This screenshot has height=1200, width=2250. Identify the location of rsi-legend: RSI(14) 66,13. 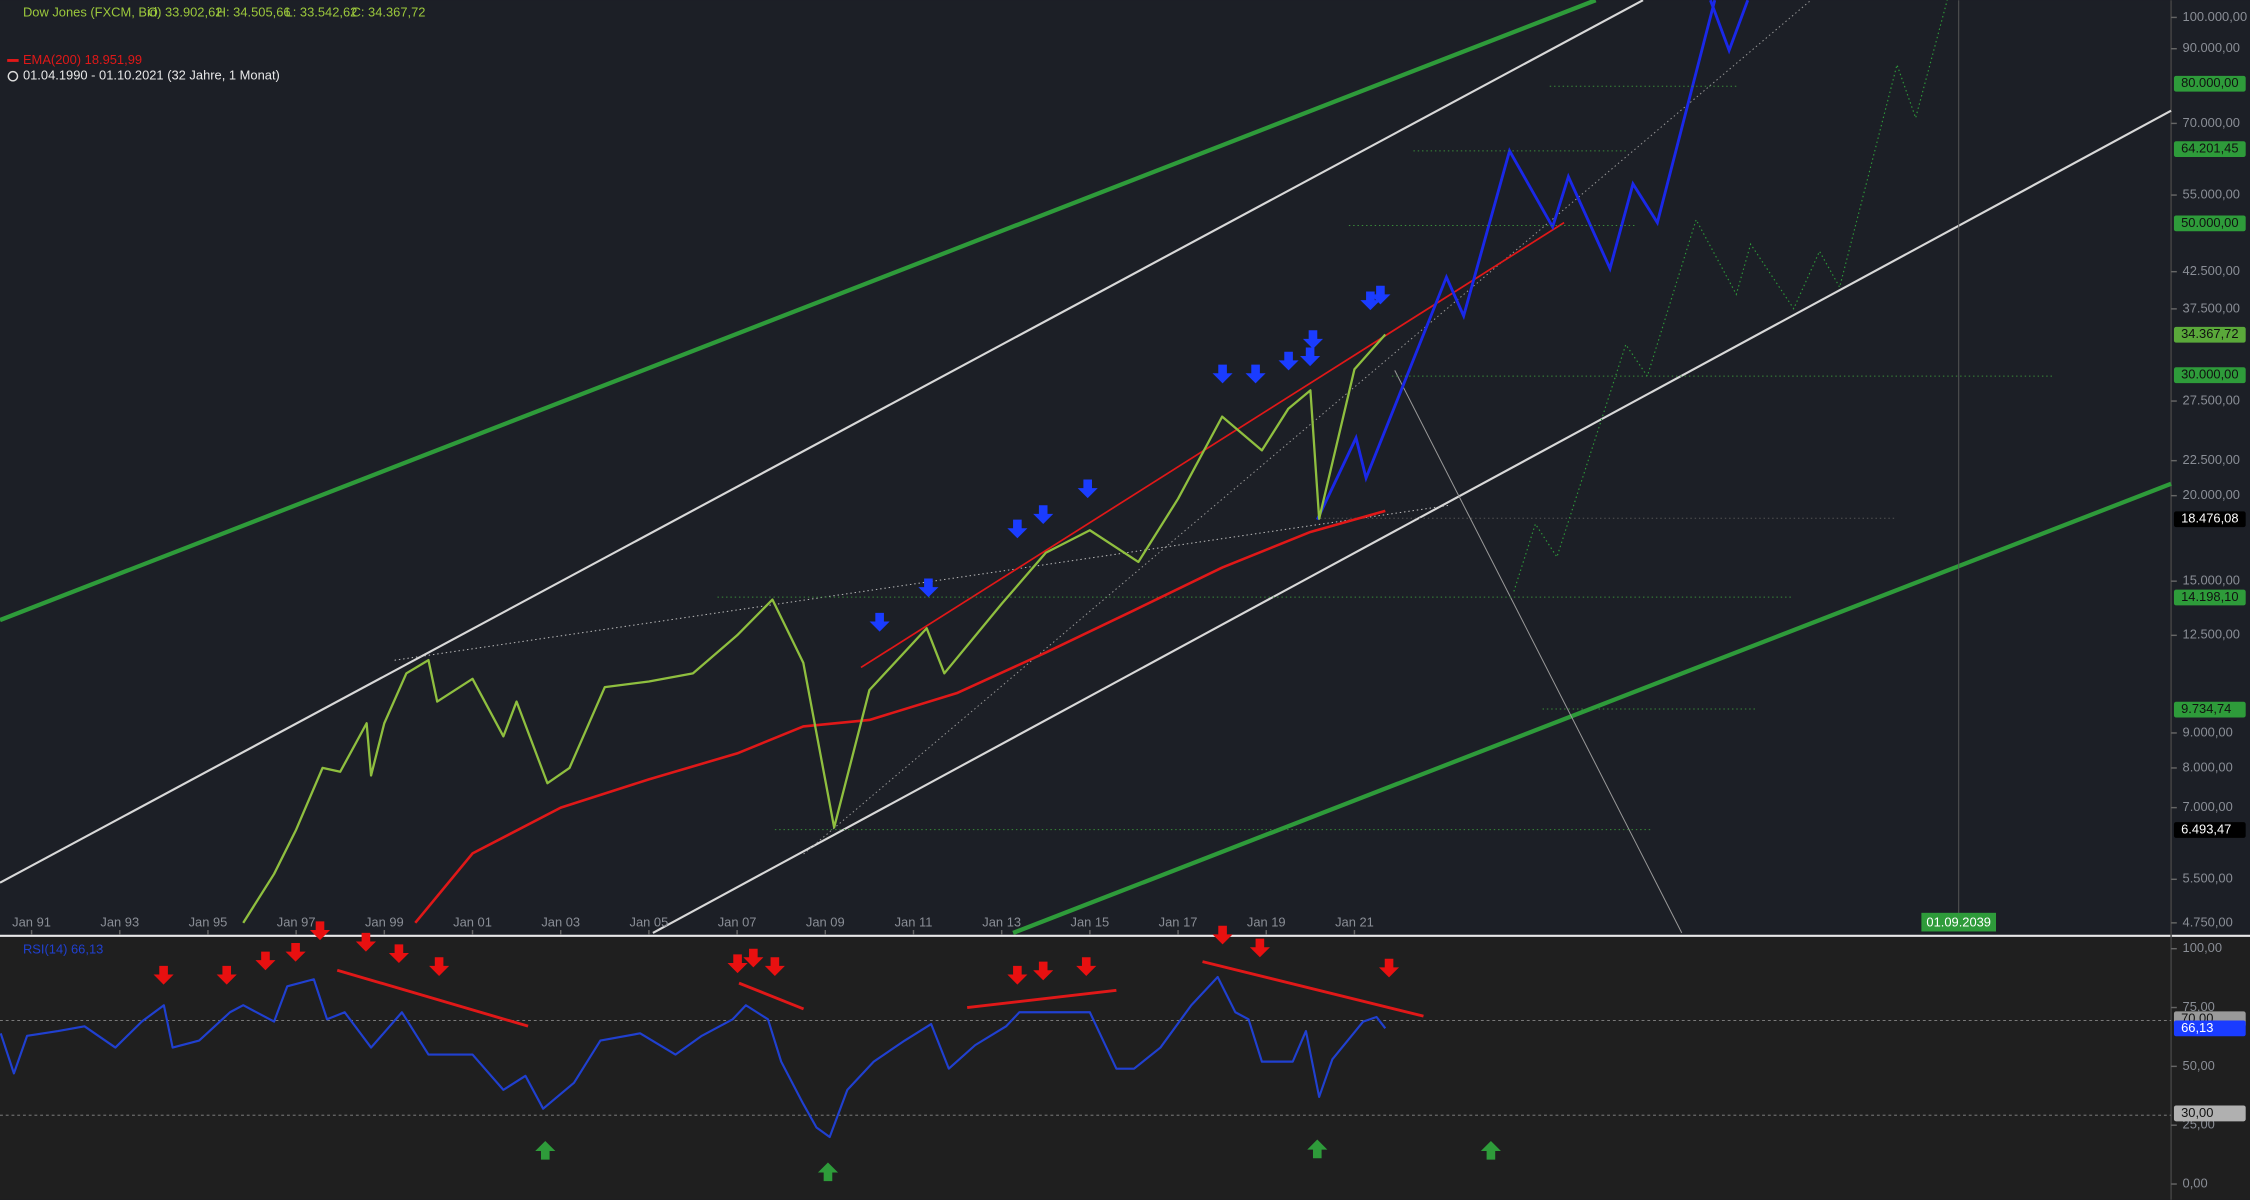
(63, 949).